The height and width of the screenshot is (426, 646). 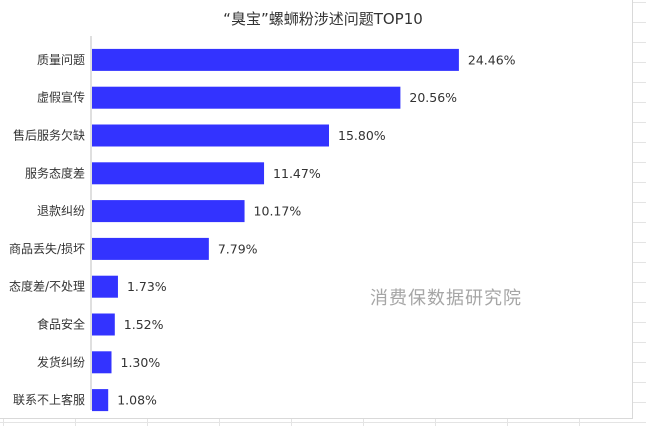 What do you see at coordinates (141, 362) in the screenshot?
I see `value-label: 1.30%` at bounding box center [141, 362].